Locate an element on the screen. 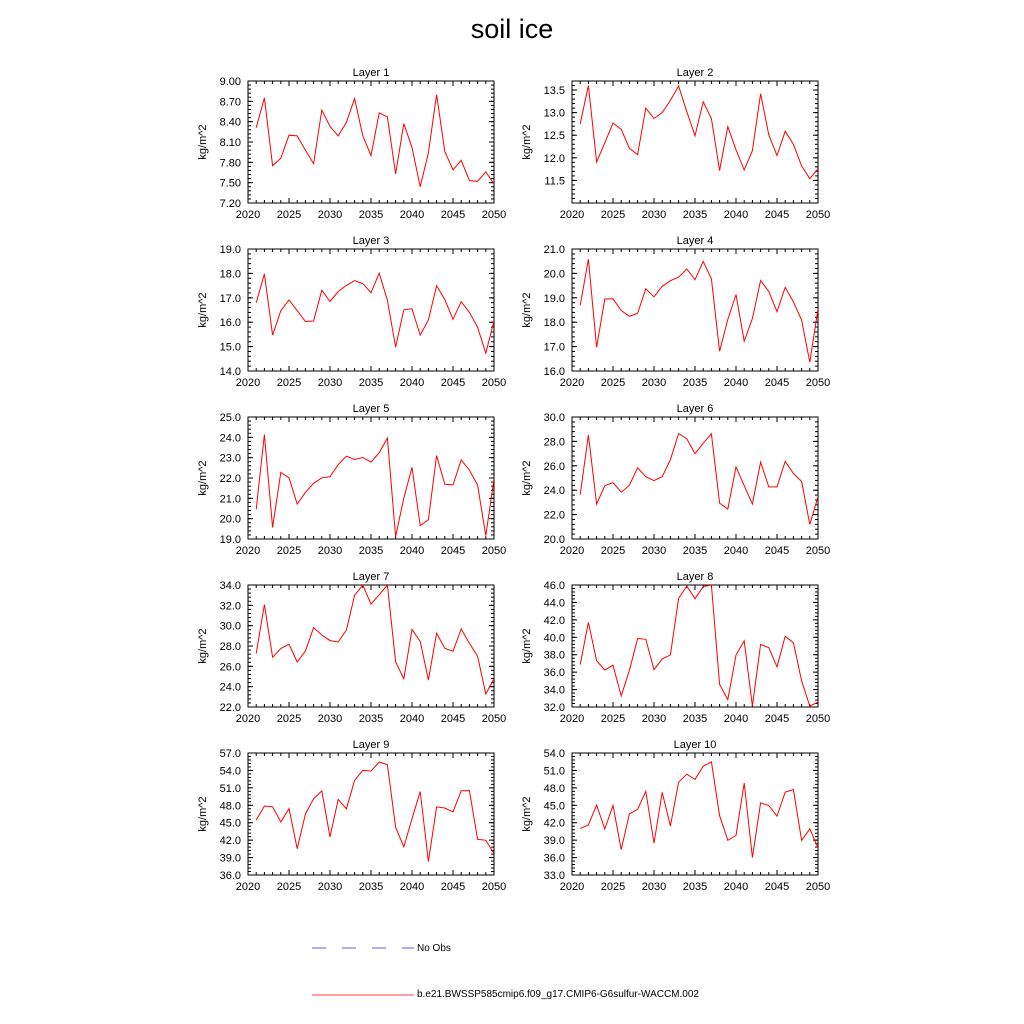  panel-title: Layer 2 is located at coordinates (695, 73).